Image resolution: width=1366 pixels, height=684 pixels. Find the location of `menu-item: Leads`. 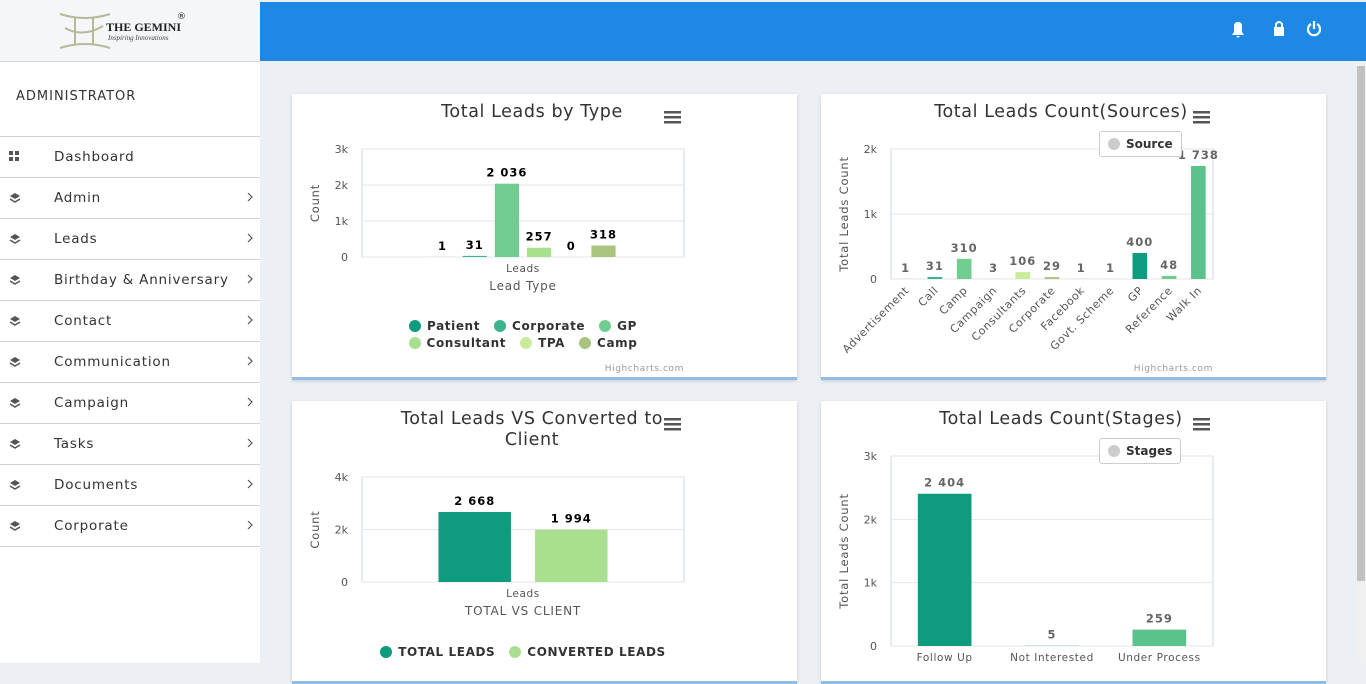

menu-item: Leads is located at coordinates (130, 238).